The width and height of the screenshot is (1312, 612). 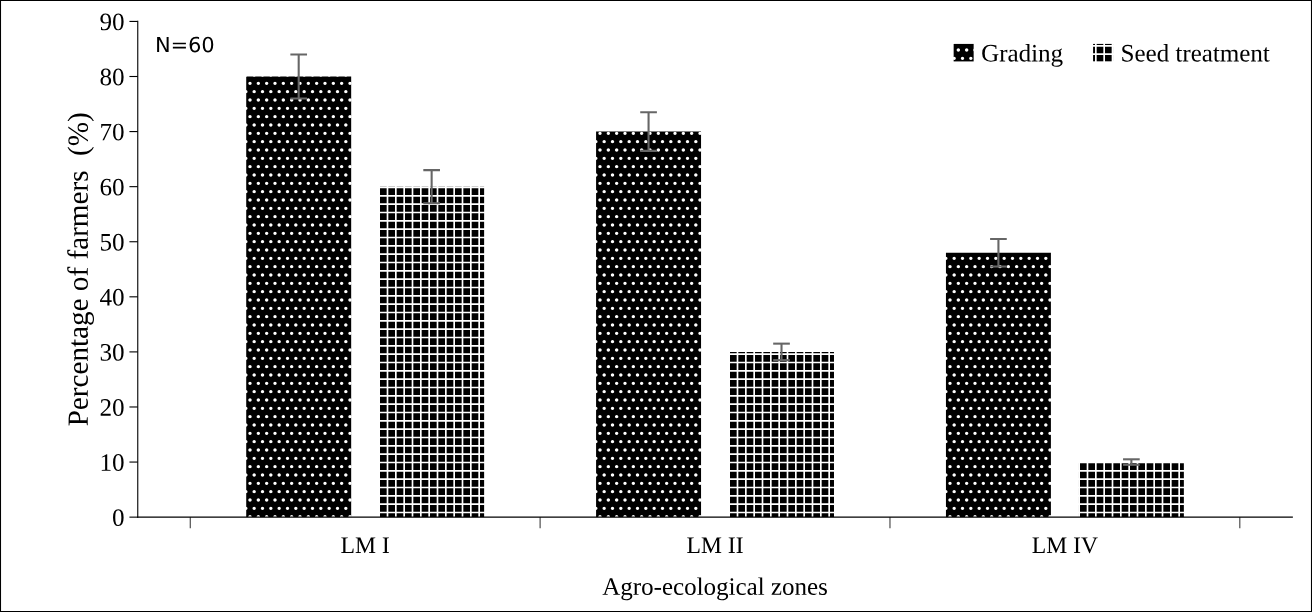 I want to click on y-tick-label: 10, so click(x=112, y=462).